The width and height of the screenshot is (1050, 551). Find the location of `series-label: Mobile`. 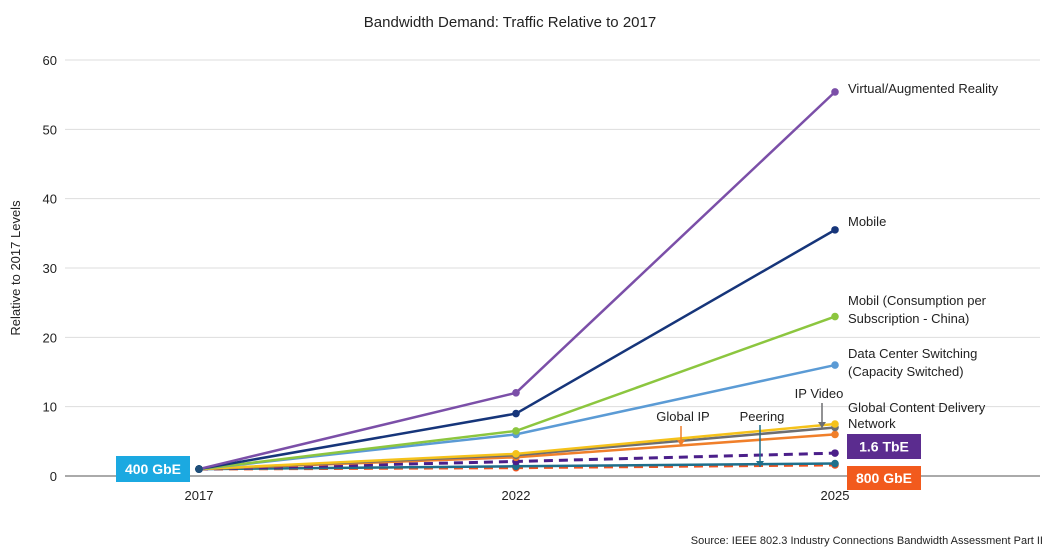

series-label: Mobile is located at coordinates (867, 221).